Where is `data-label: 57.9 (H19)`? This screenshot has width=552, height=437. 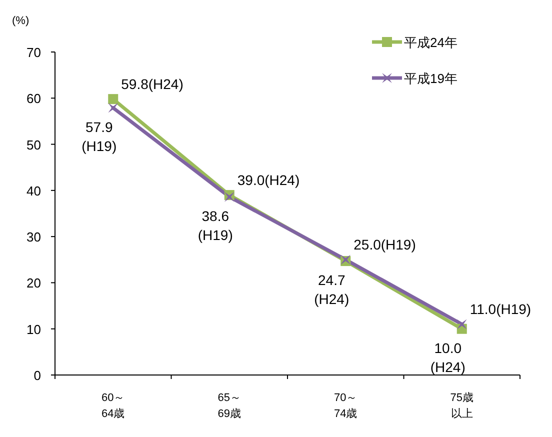
data-label: 57.9 (H19) is located at coordinates (99, 136).